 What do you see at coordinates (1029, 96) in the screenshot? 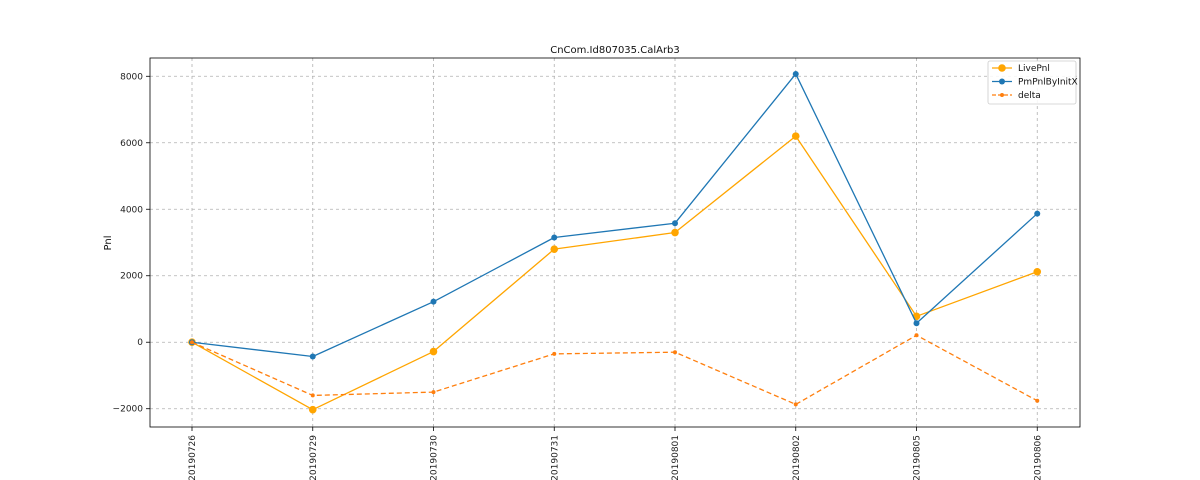
I see `legend-label: delta` at bounding box center [1029, 96].